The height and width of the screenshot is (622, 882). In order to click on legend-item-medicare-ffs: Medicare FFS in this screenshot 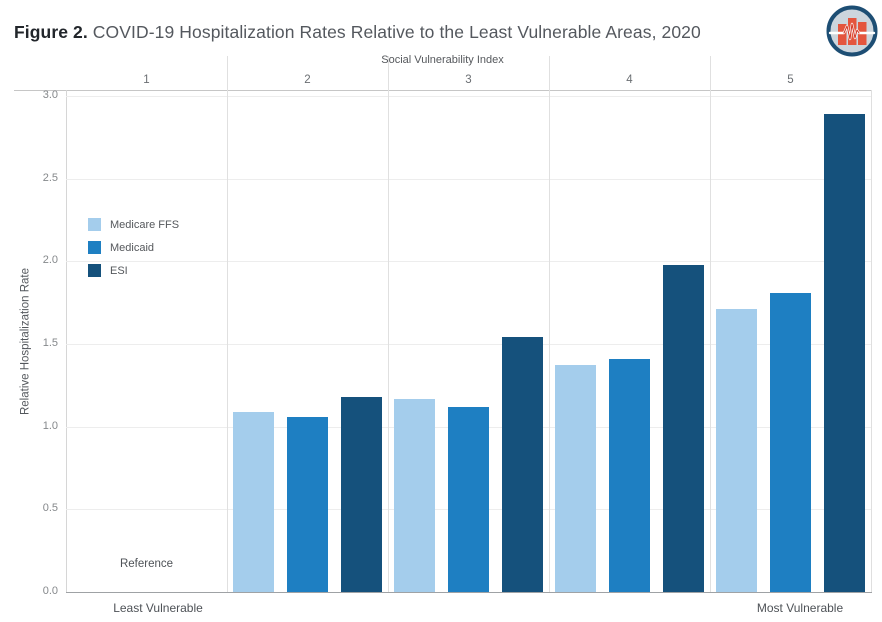, I will do `click(133, 224)`.